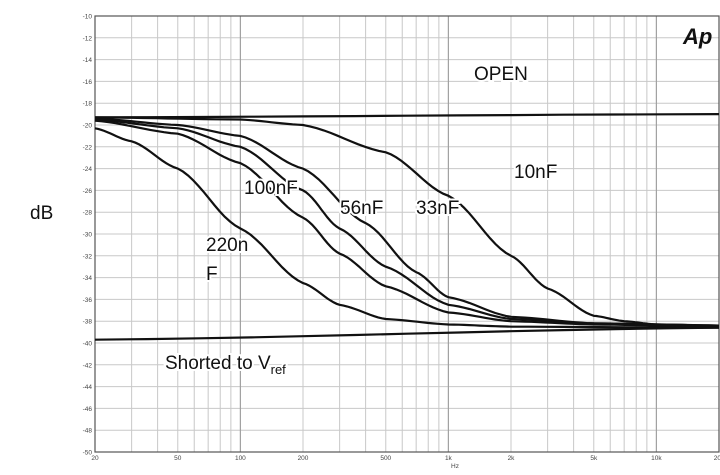 This screenshot has width=720, height=475. I want to click on x-tick-label: 200, so click(303, 458).